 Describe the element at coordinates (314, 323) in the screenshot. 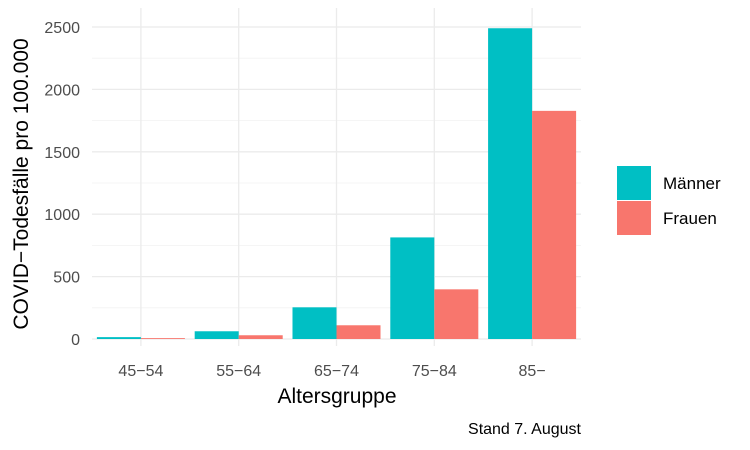

I see `bar-männer-2` at that location.